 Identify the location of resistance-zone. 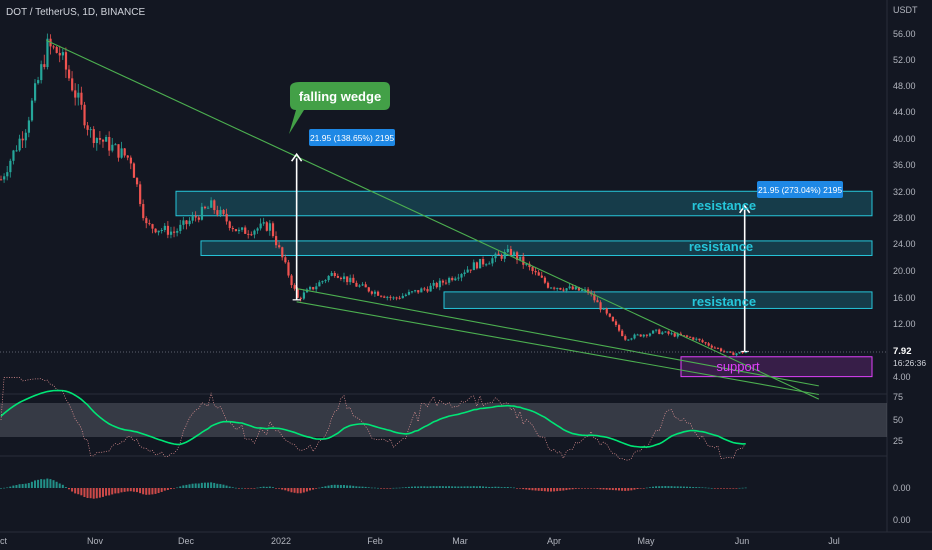
(536, 248).